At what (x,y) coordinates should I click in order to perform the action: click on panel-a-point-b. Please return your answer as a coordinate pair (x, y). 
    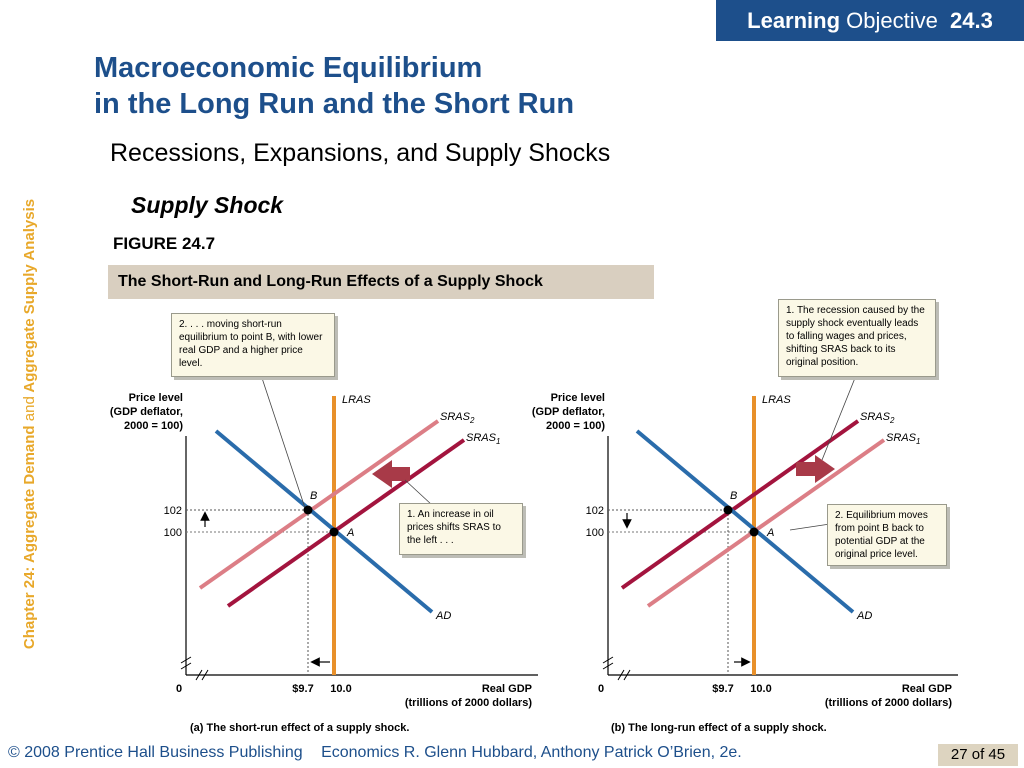
    Looking at the image, I should click on (308, 510).